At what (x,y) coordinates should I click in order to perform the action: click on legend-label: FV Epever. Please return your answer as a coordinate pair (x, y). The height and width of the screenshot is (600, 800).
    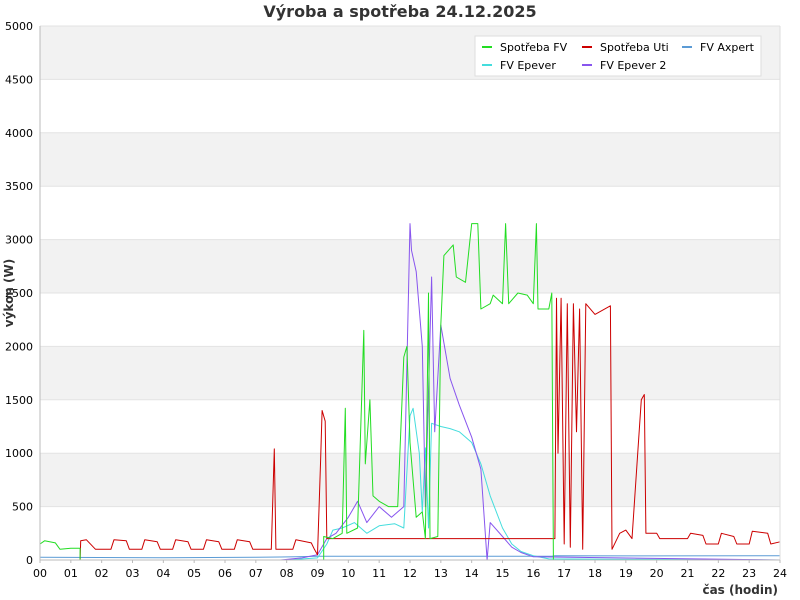
    Looking at the image, I should click on (528, 65).